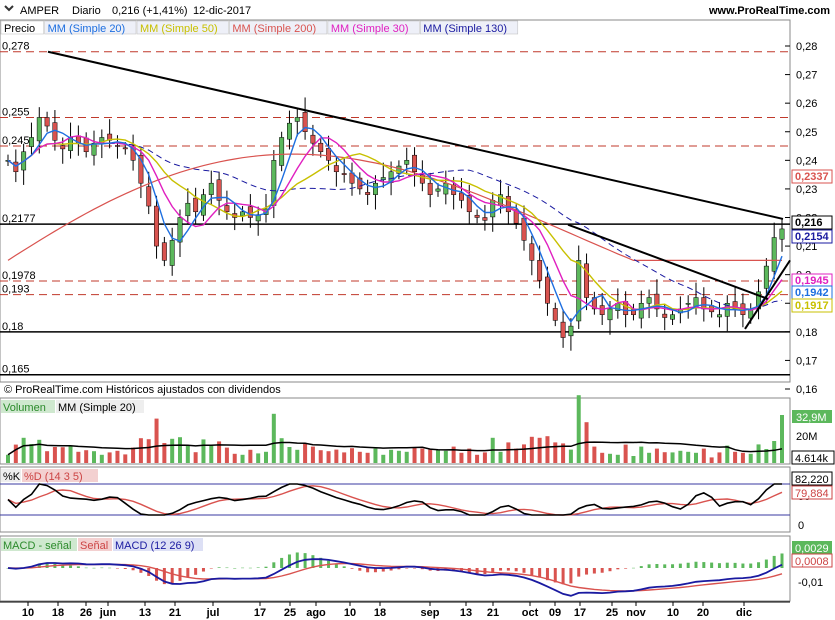 The image size is (835, 620). What do you see at coordinates (530, 613) in the screenshot?
I see `x-tick-15: oct` at bounding box center [530, 613].